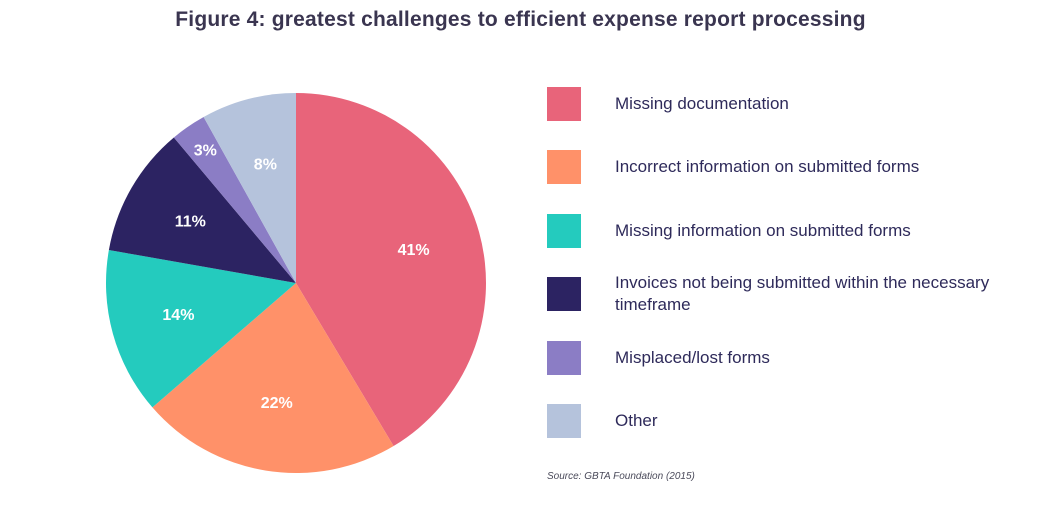  I want to click on legend-label: Other, so click(636, 420).